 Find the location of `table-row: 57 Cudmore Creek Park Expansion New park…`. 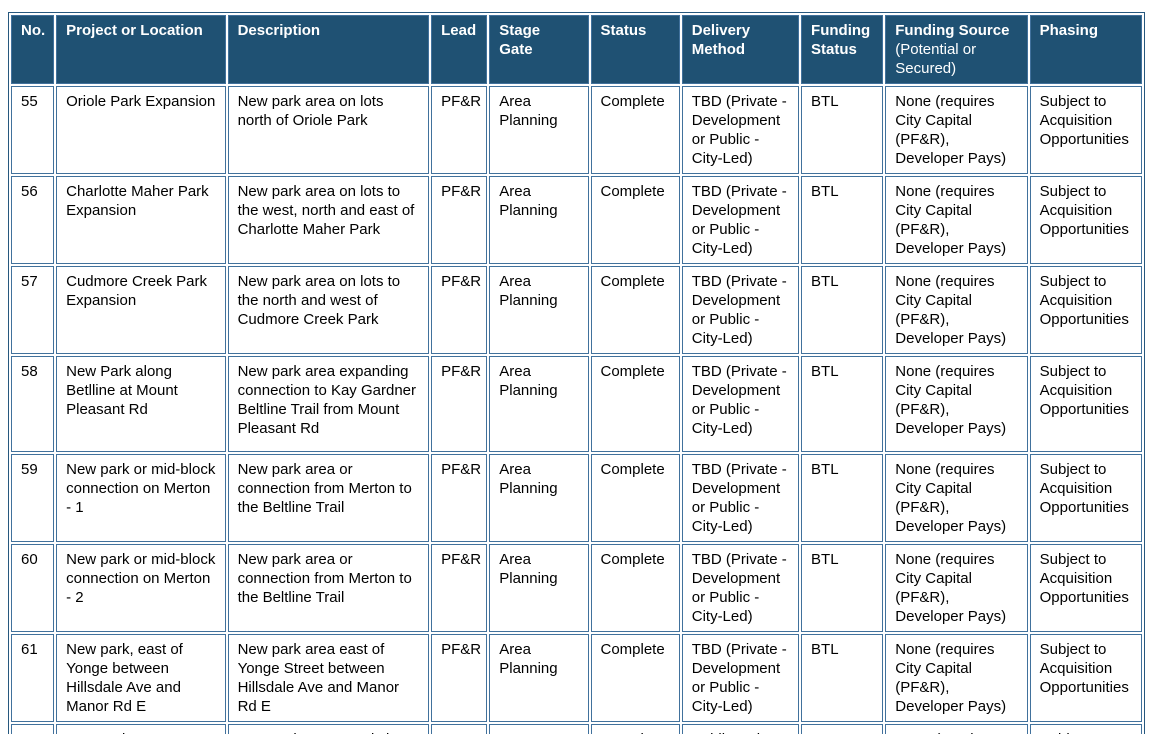

table-row: 57 Cudmore Creek Park Expansion New park… is located at coordinates (576, 310).